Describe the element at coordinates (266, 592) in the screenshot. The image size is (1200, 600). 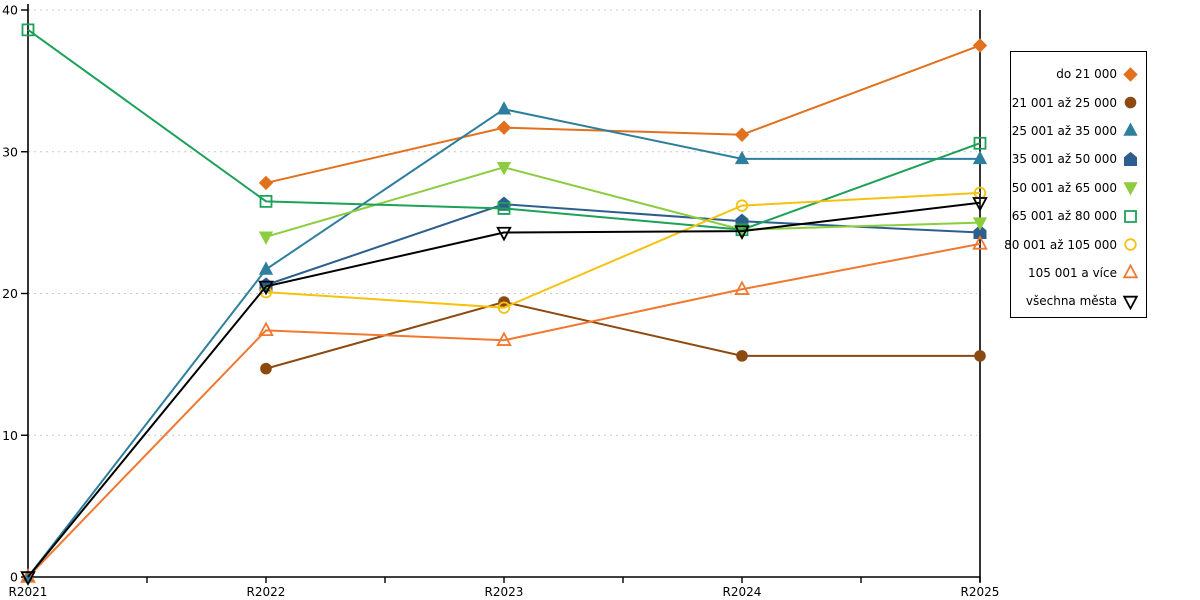
I see `x-tick-label: R2022` at that location.